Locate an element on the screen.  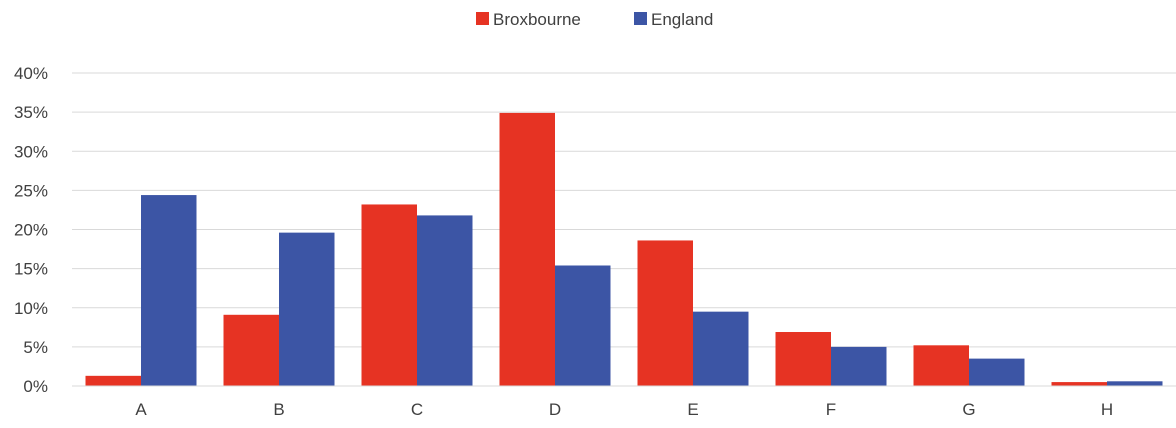
y-tick-label: 15% is located at coordinates (31, 269).